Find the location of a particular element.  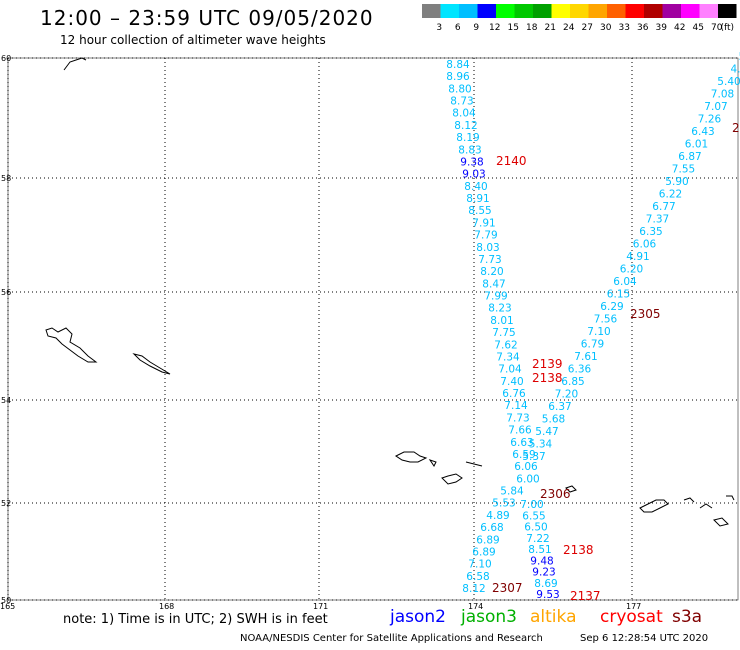

wave-height-value: 4.91 is located at coordinates (637, 257).